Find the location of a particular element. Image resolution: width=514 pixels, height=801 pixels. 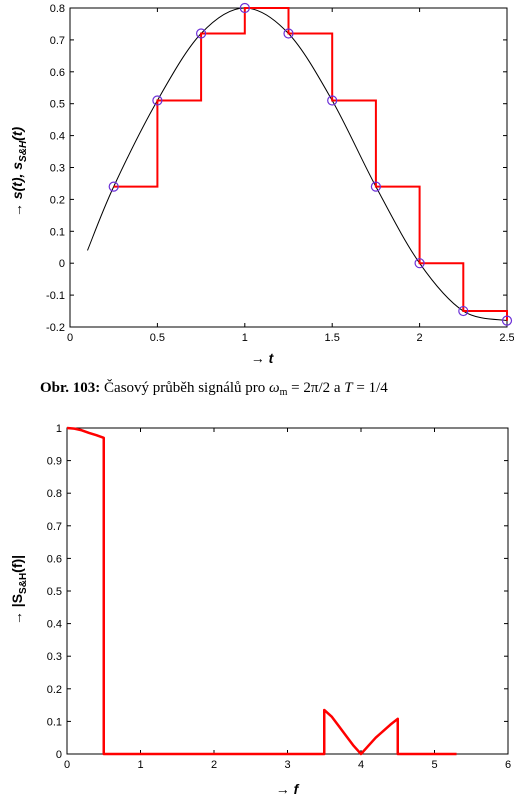

c1-y-tick-label: -0.2 is located at coordinates (55, 328).